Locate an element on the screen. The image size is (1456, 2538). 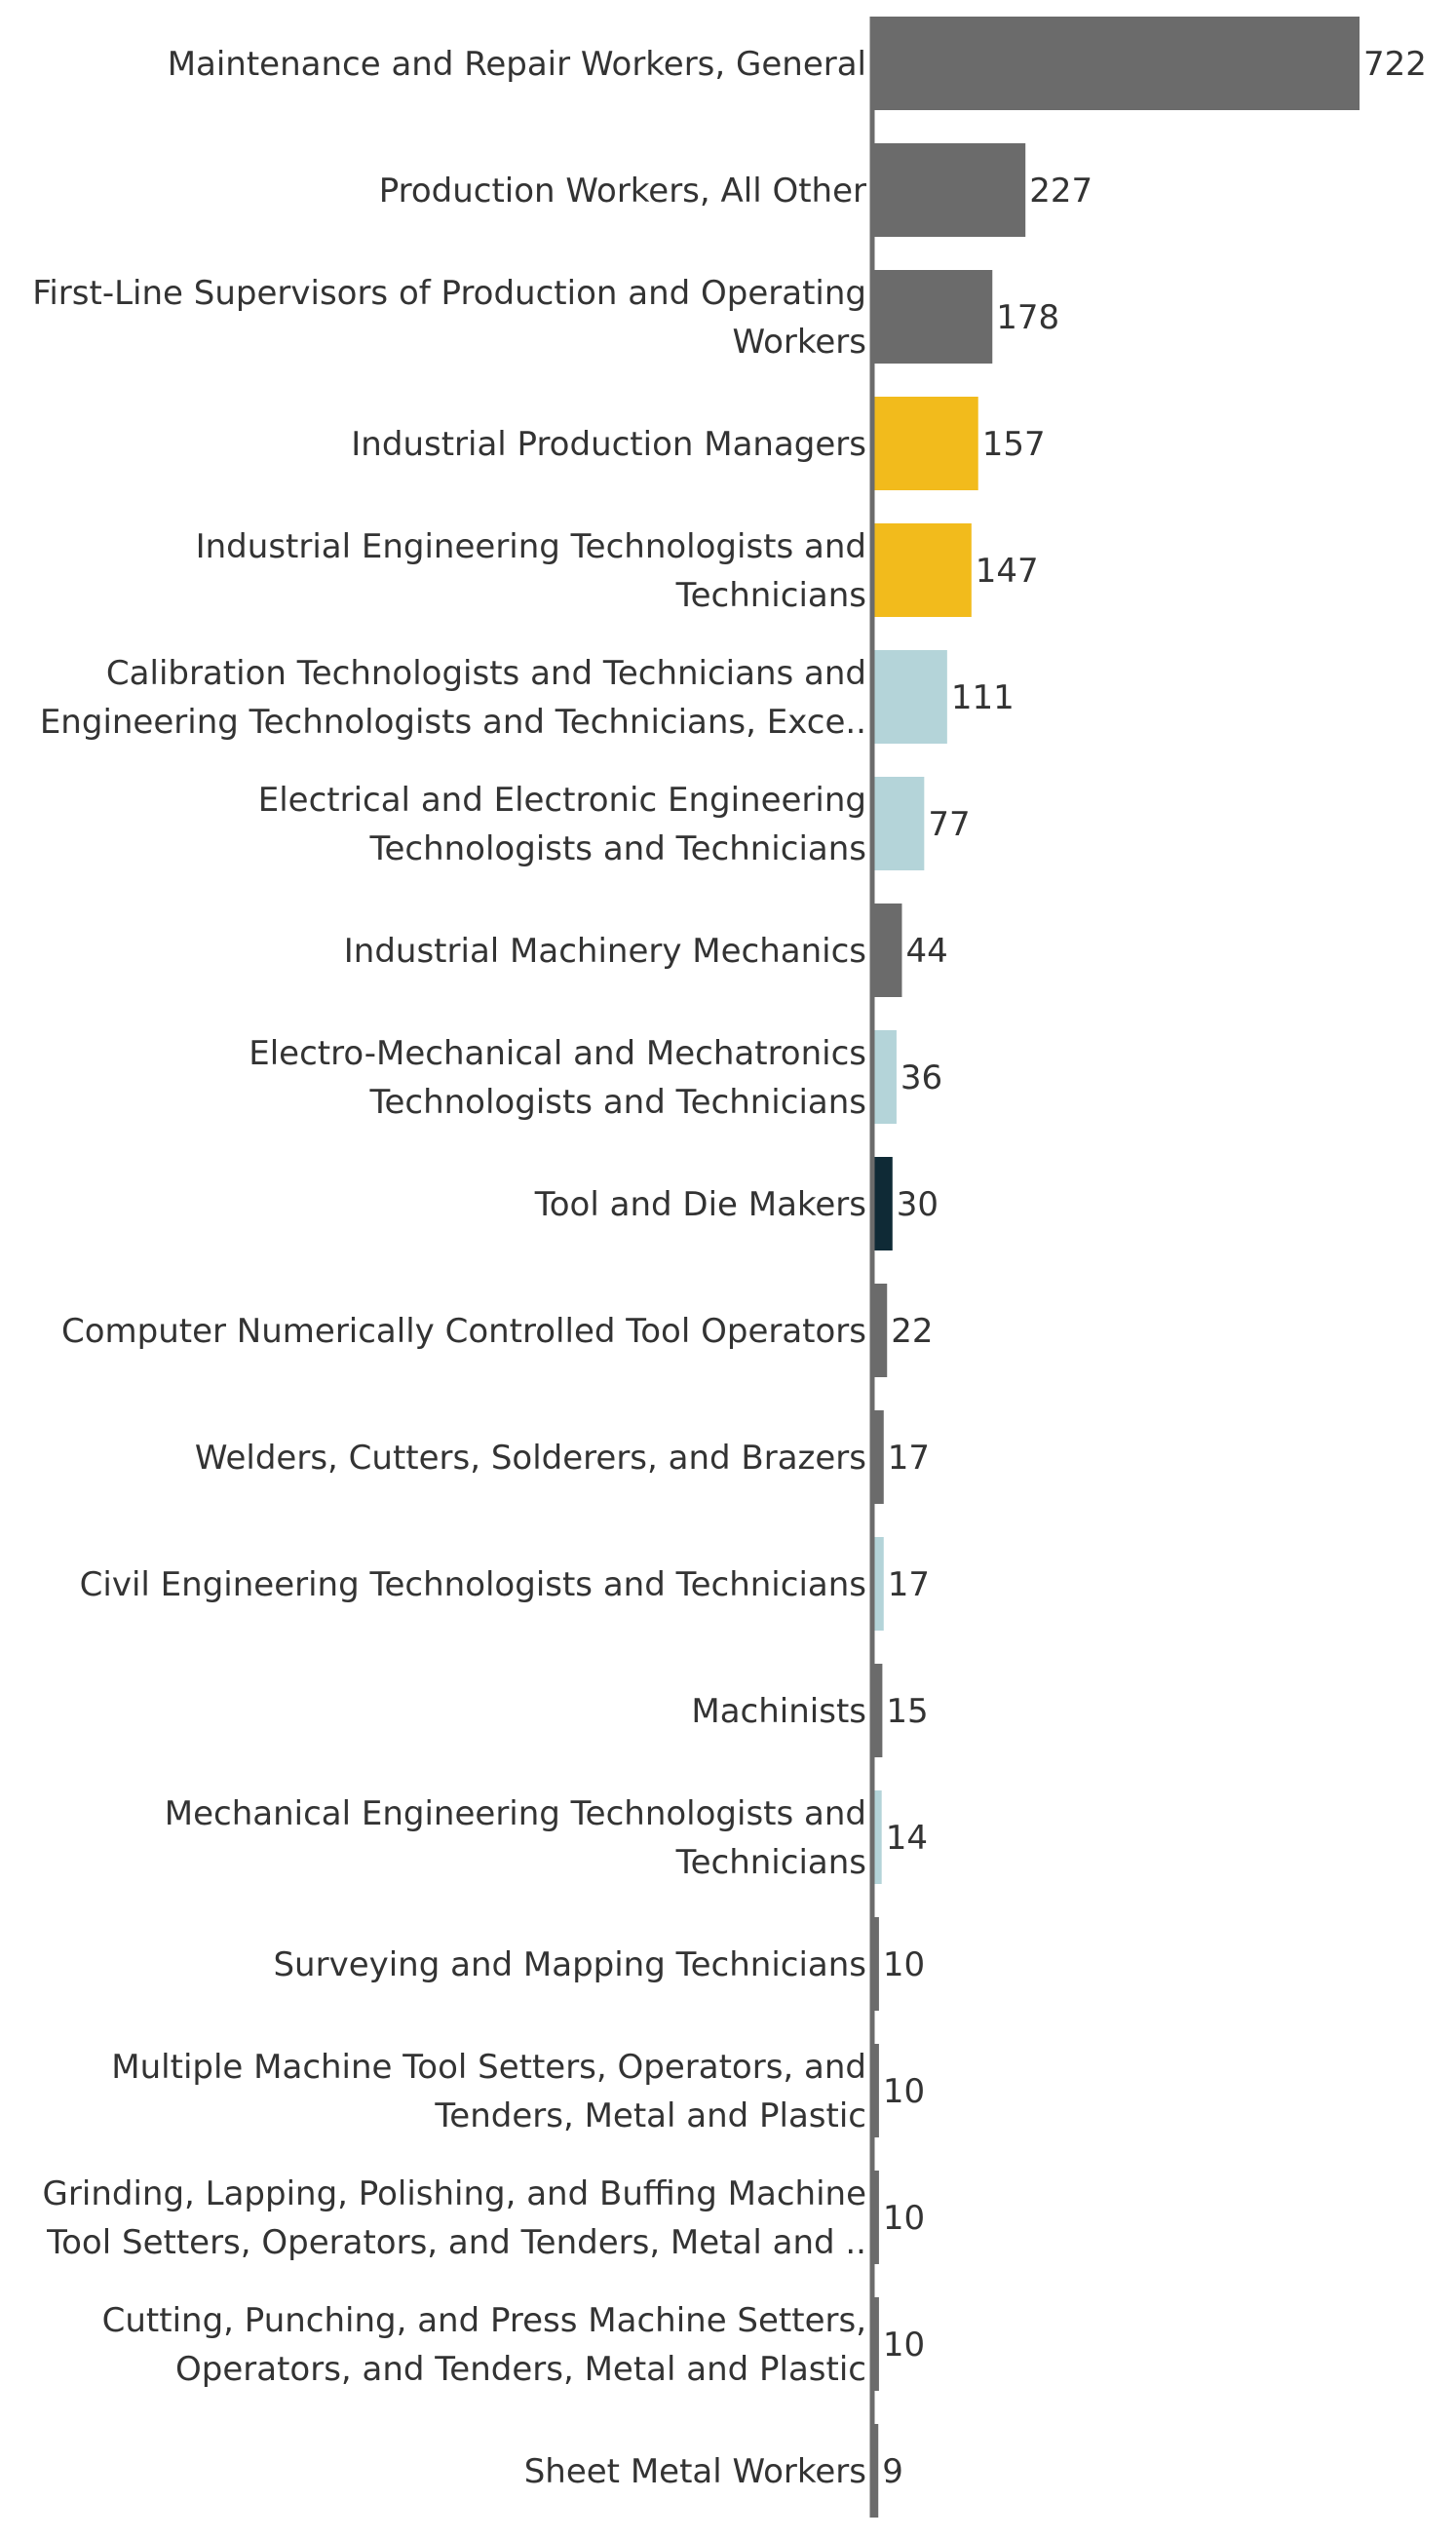
bar-electrical-and-electronic-engineering-te is located at coordinates (898, 823).